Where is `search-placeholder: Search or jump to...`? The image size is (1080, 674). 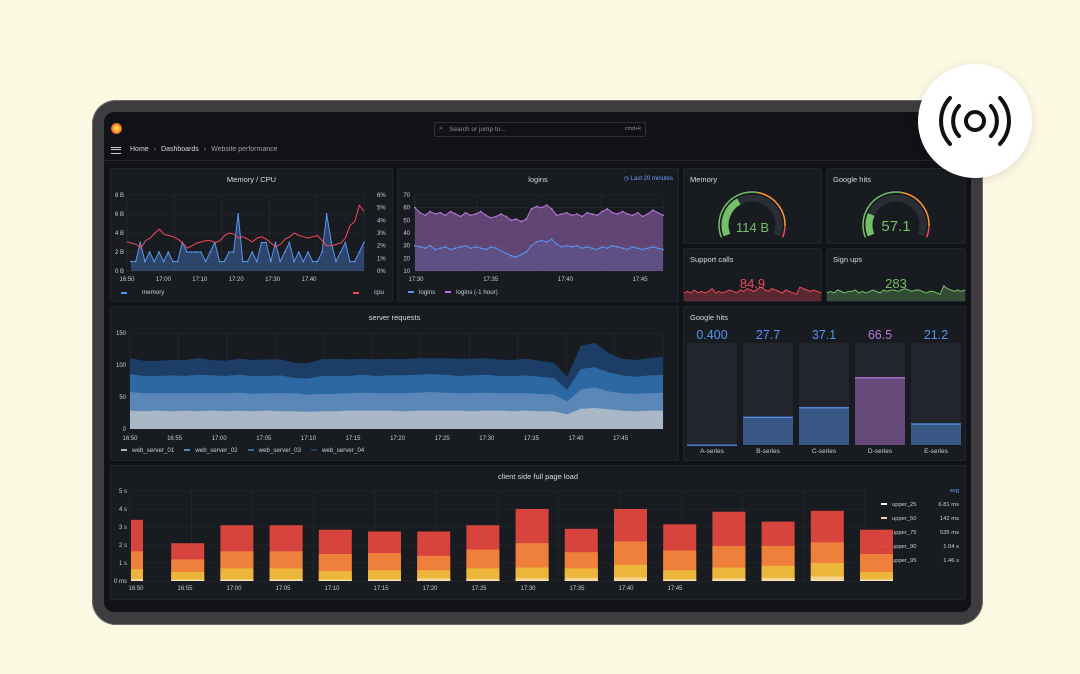
search-placeholder: Search or jump to... is located at coordinates (477, 129).